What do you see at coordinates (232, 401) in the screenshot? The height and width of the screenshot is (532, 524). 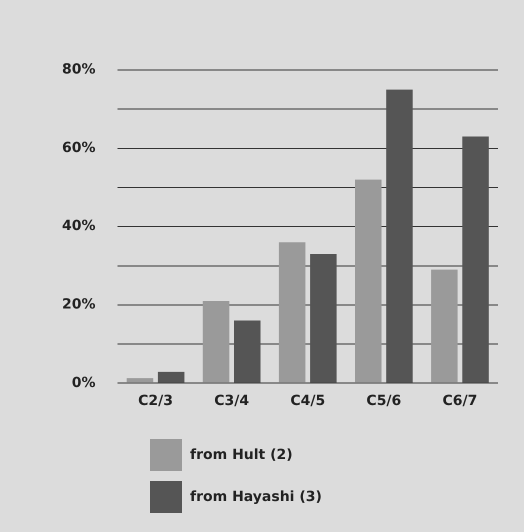 I see `x-tick-label: C3/4` at bounding box center [232, 401].